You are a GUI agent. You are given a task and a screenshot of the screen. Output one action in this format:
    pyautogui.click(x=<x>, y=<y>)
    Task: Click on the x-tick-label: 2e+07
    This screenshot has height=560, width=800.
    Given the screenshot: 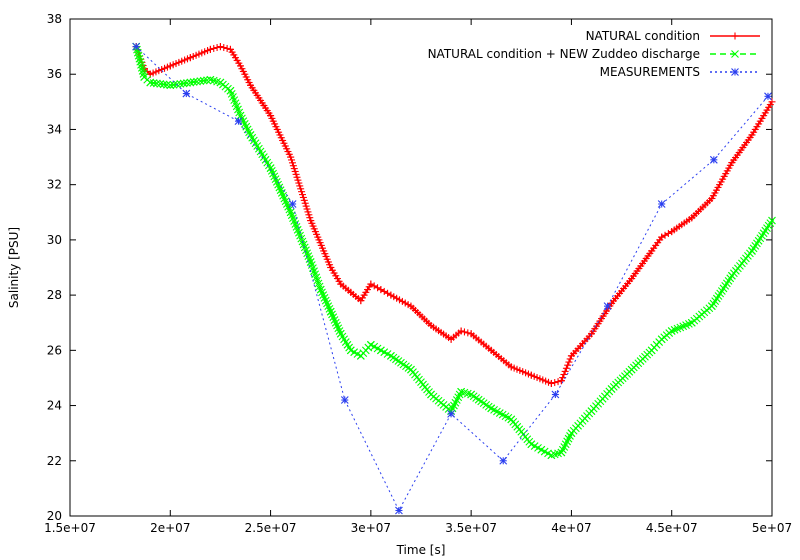 What is the action you would take?
    pyautogui.click(x=170, y=528)
    